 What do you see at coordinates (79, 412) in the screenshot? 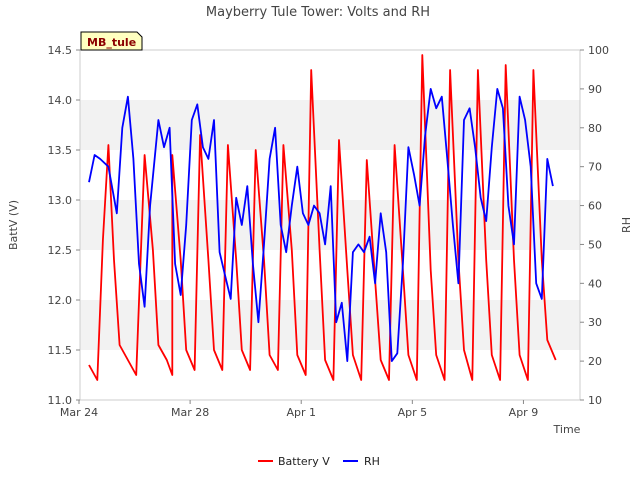
I see `x-tick-label: Mar 24` at bounding box center [79, 412].